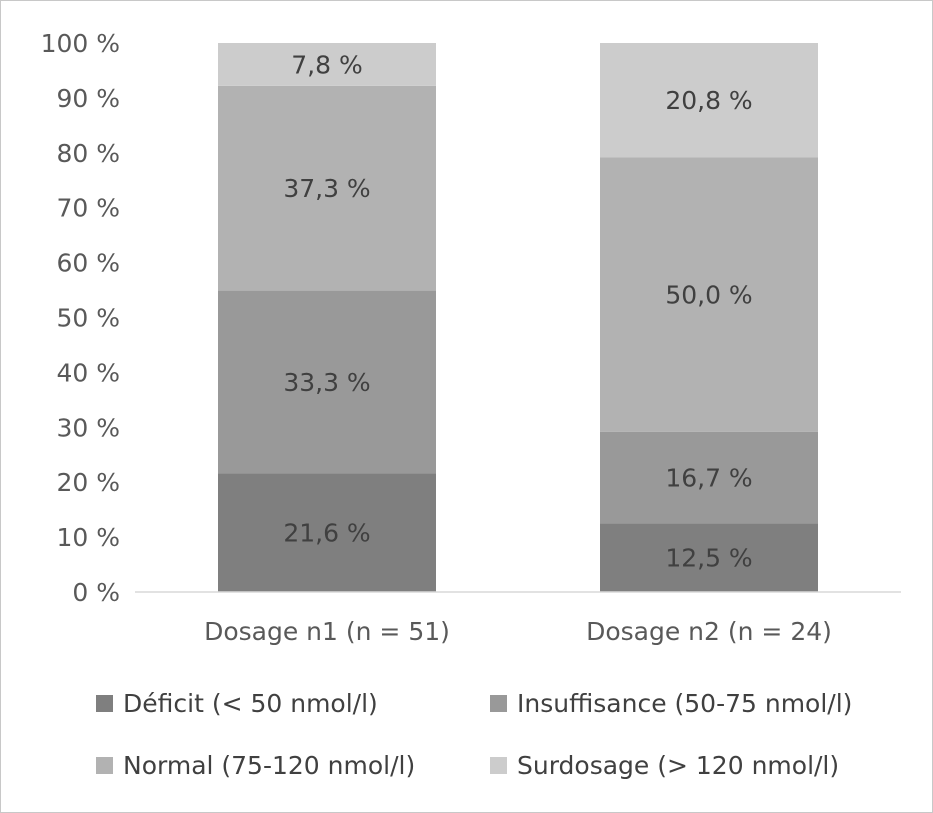 This screenshot has height=813, width=933. I want to click on legend-label: Déficit (< 50 nmol/l), so click(250, 703).